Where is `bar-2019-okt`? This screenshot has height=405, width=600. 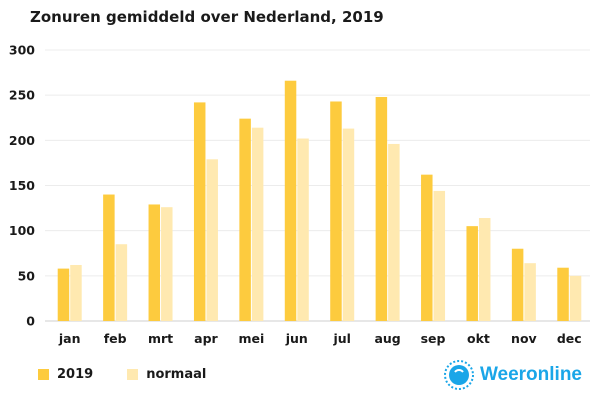 bar-2019-okt is located at coordinates (472, 273).